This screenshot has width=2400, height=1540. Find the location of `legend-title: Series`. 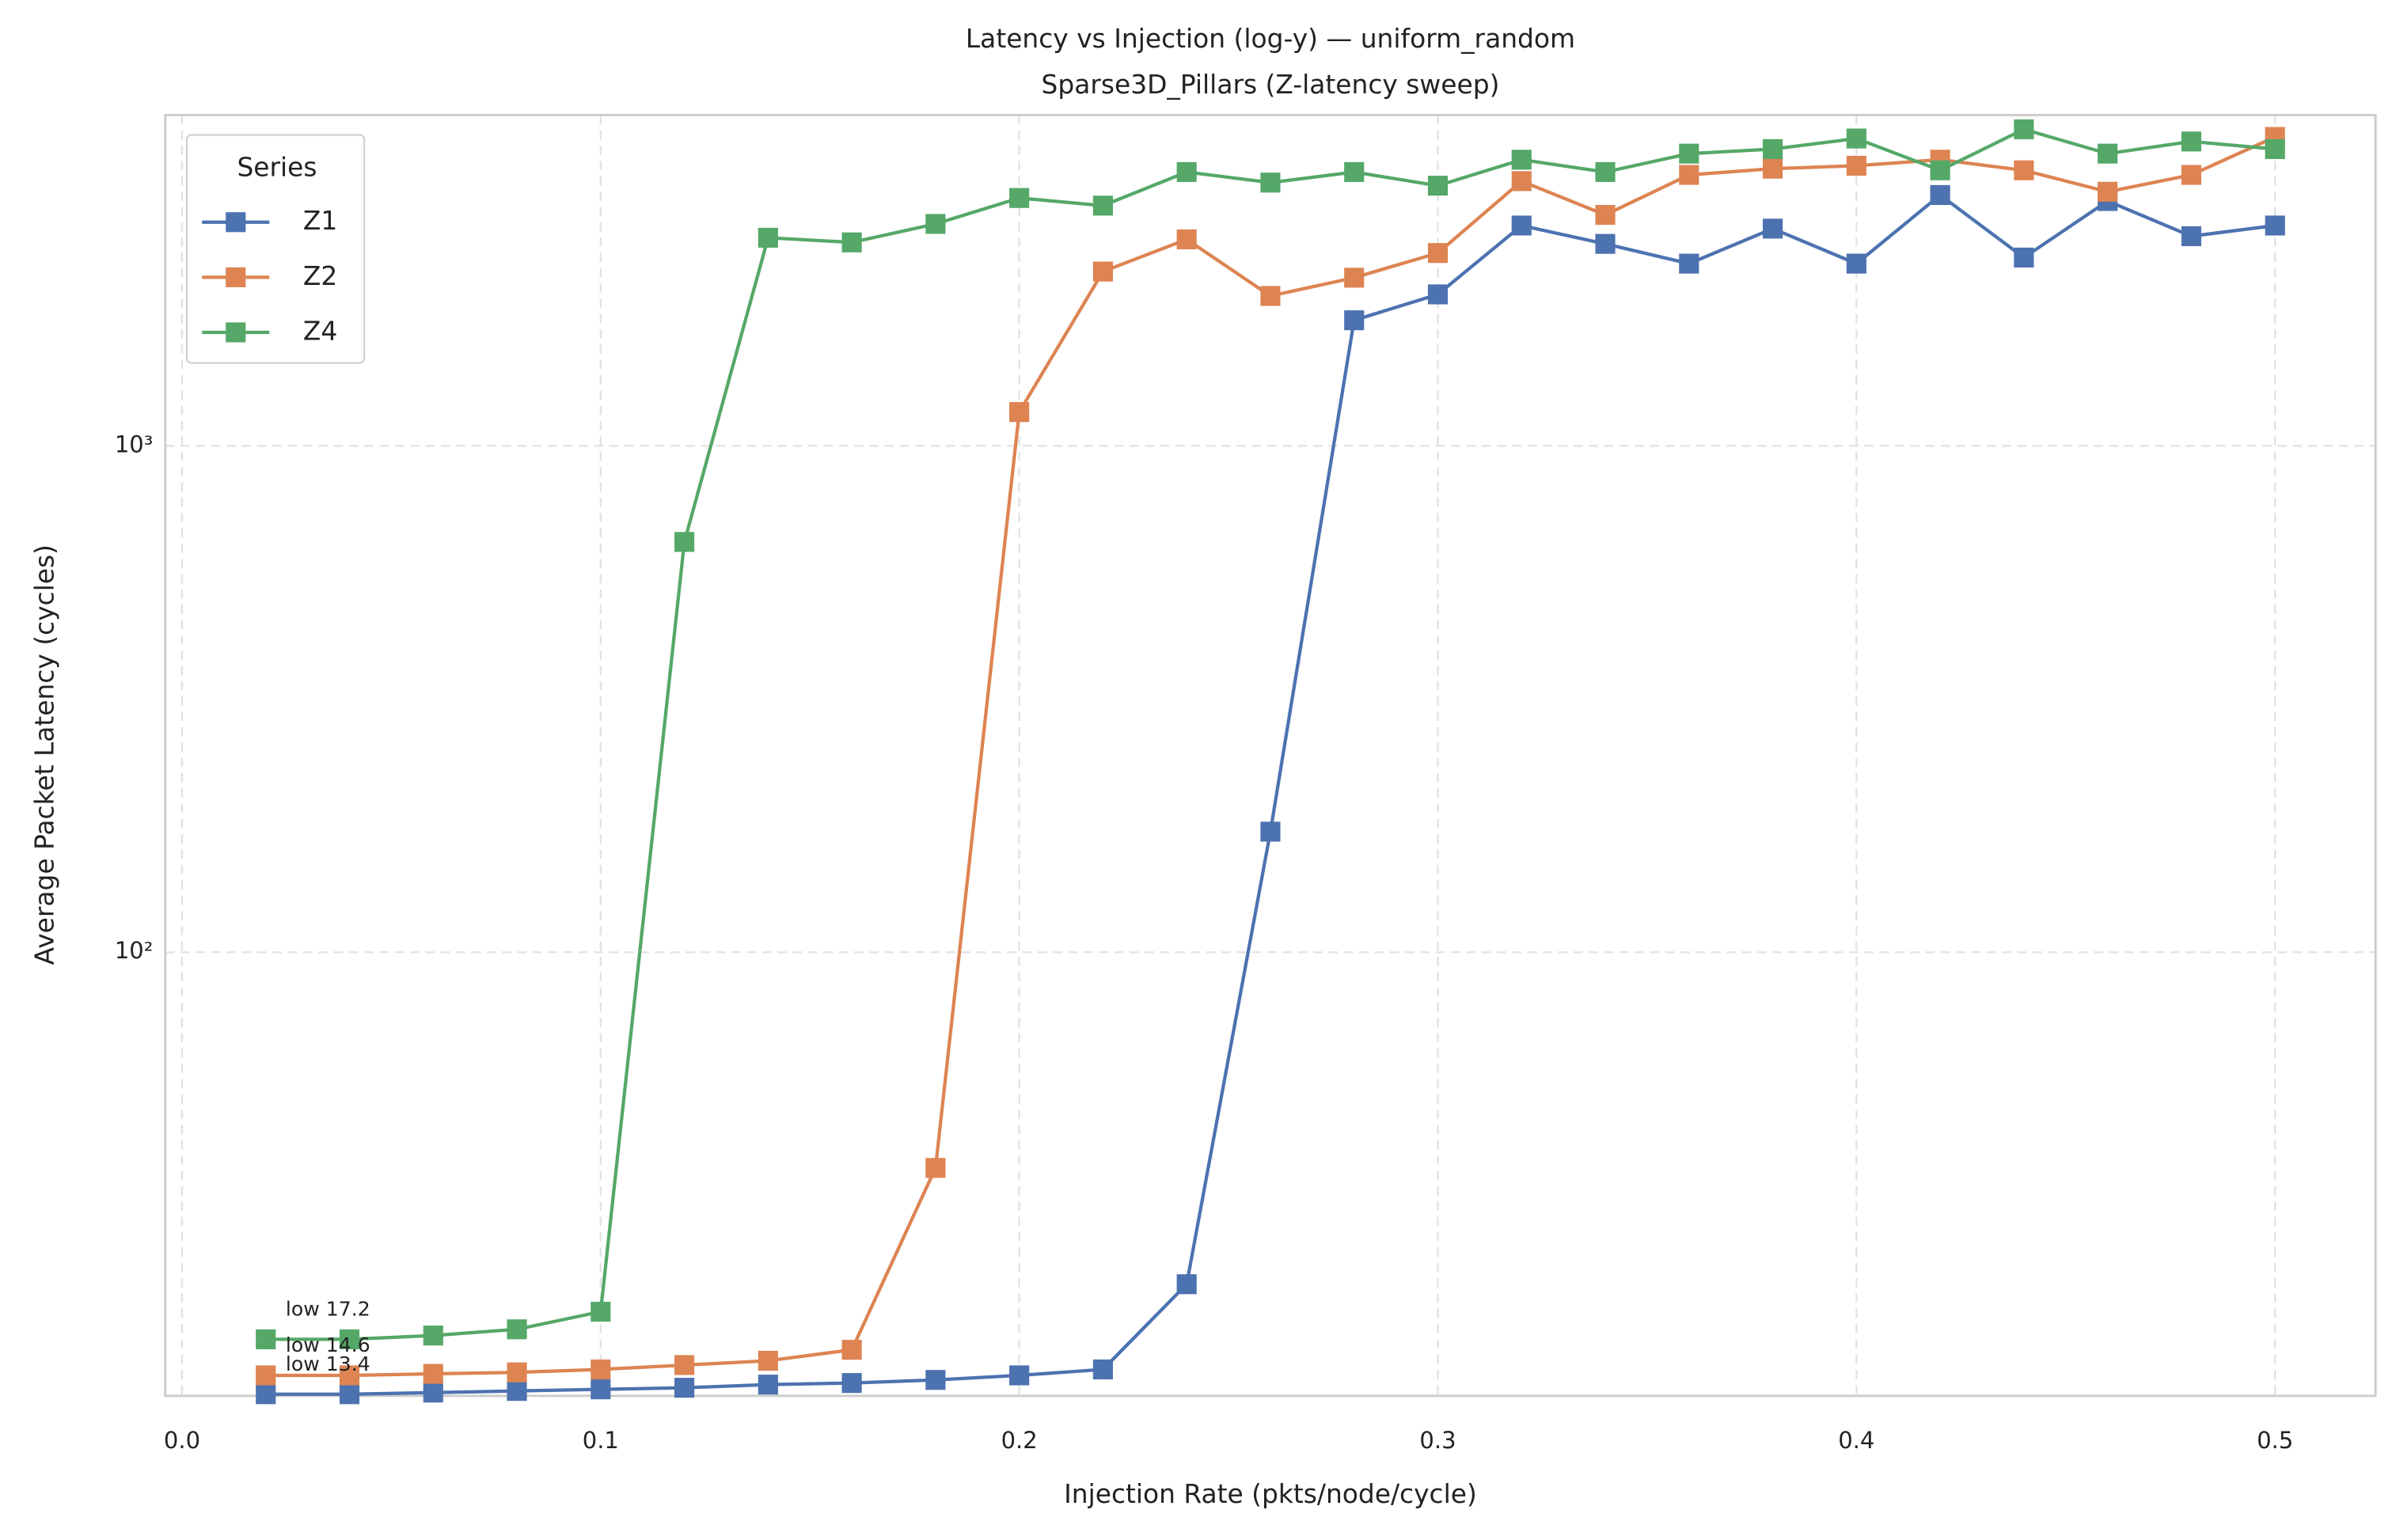

legend-title: Series is located at coordinates (277, 167).